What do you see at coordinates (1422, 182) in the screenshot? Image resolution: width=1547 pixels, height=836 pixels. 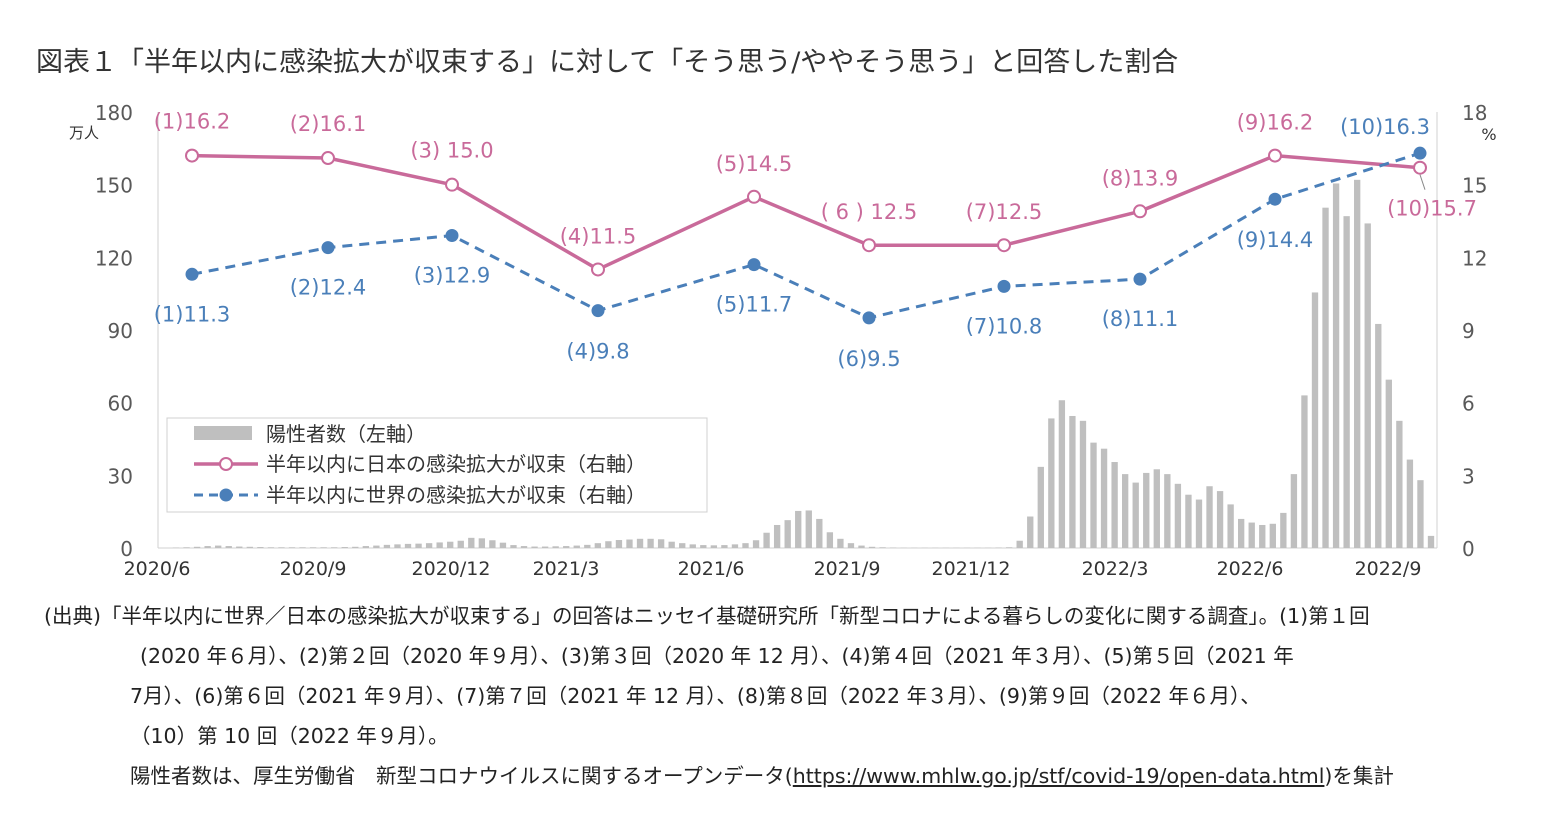 I see `label-leader-line` at bounding box center [1422, 182].